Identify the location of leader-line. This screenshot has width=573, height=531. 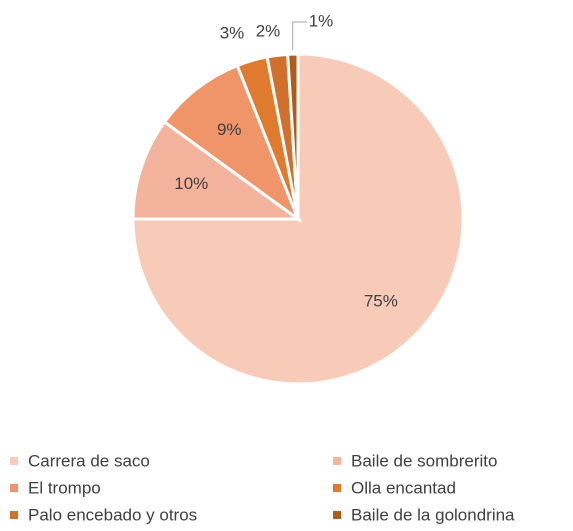
(299, 36).